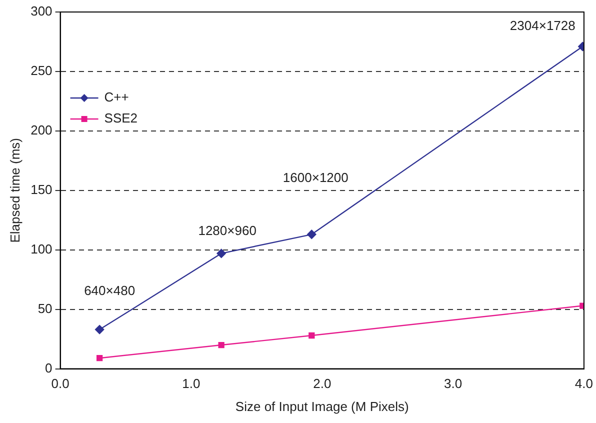 This screenshot has width=596, height=423. What do you see at coordinates (41, 70) in the screenshot?
I see `y-tick-label: 250` at bounding box center [41, 70].